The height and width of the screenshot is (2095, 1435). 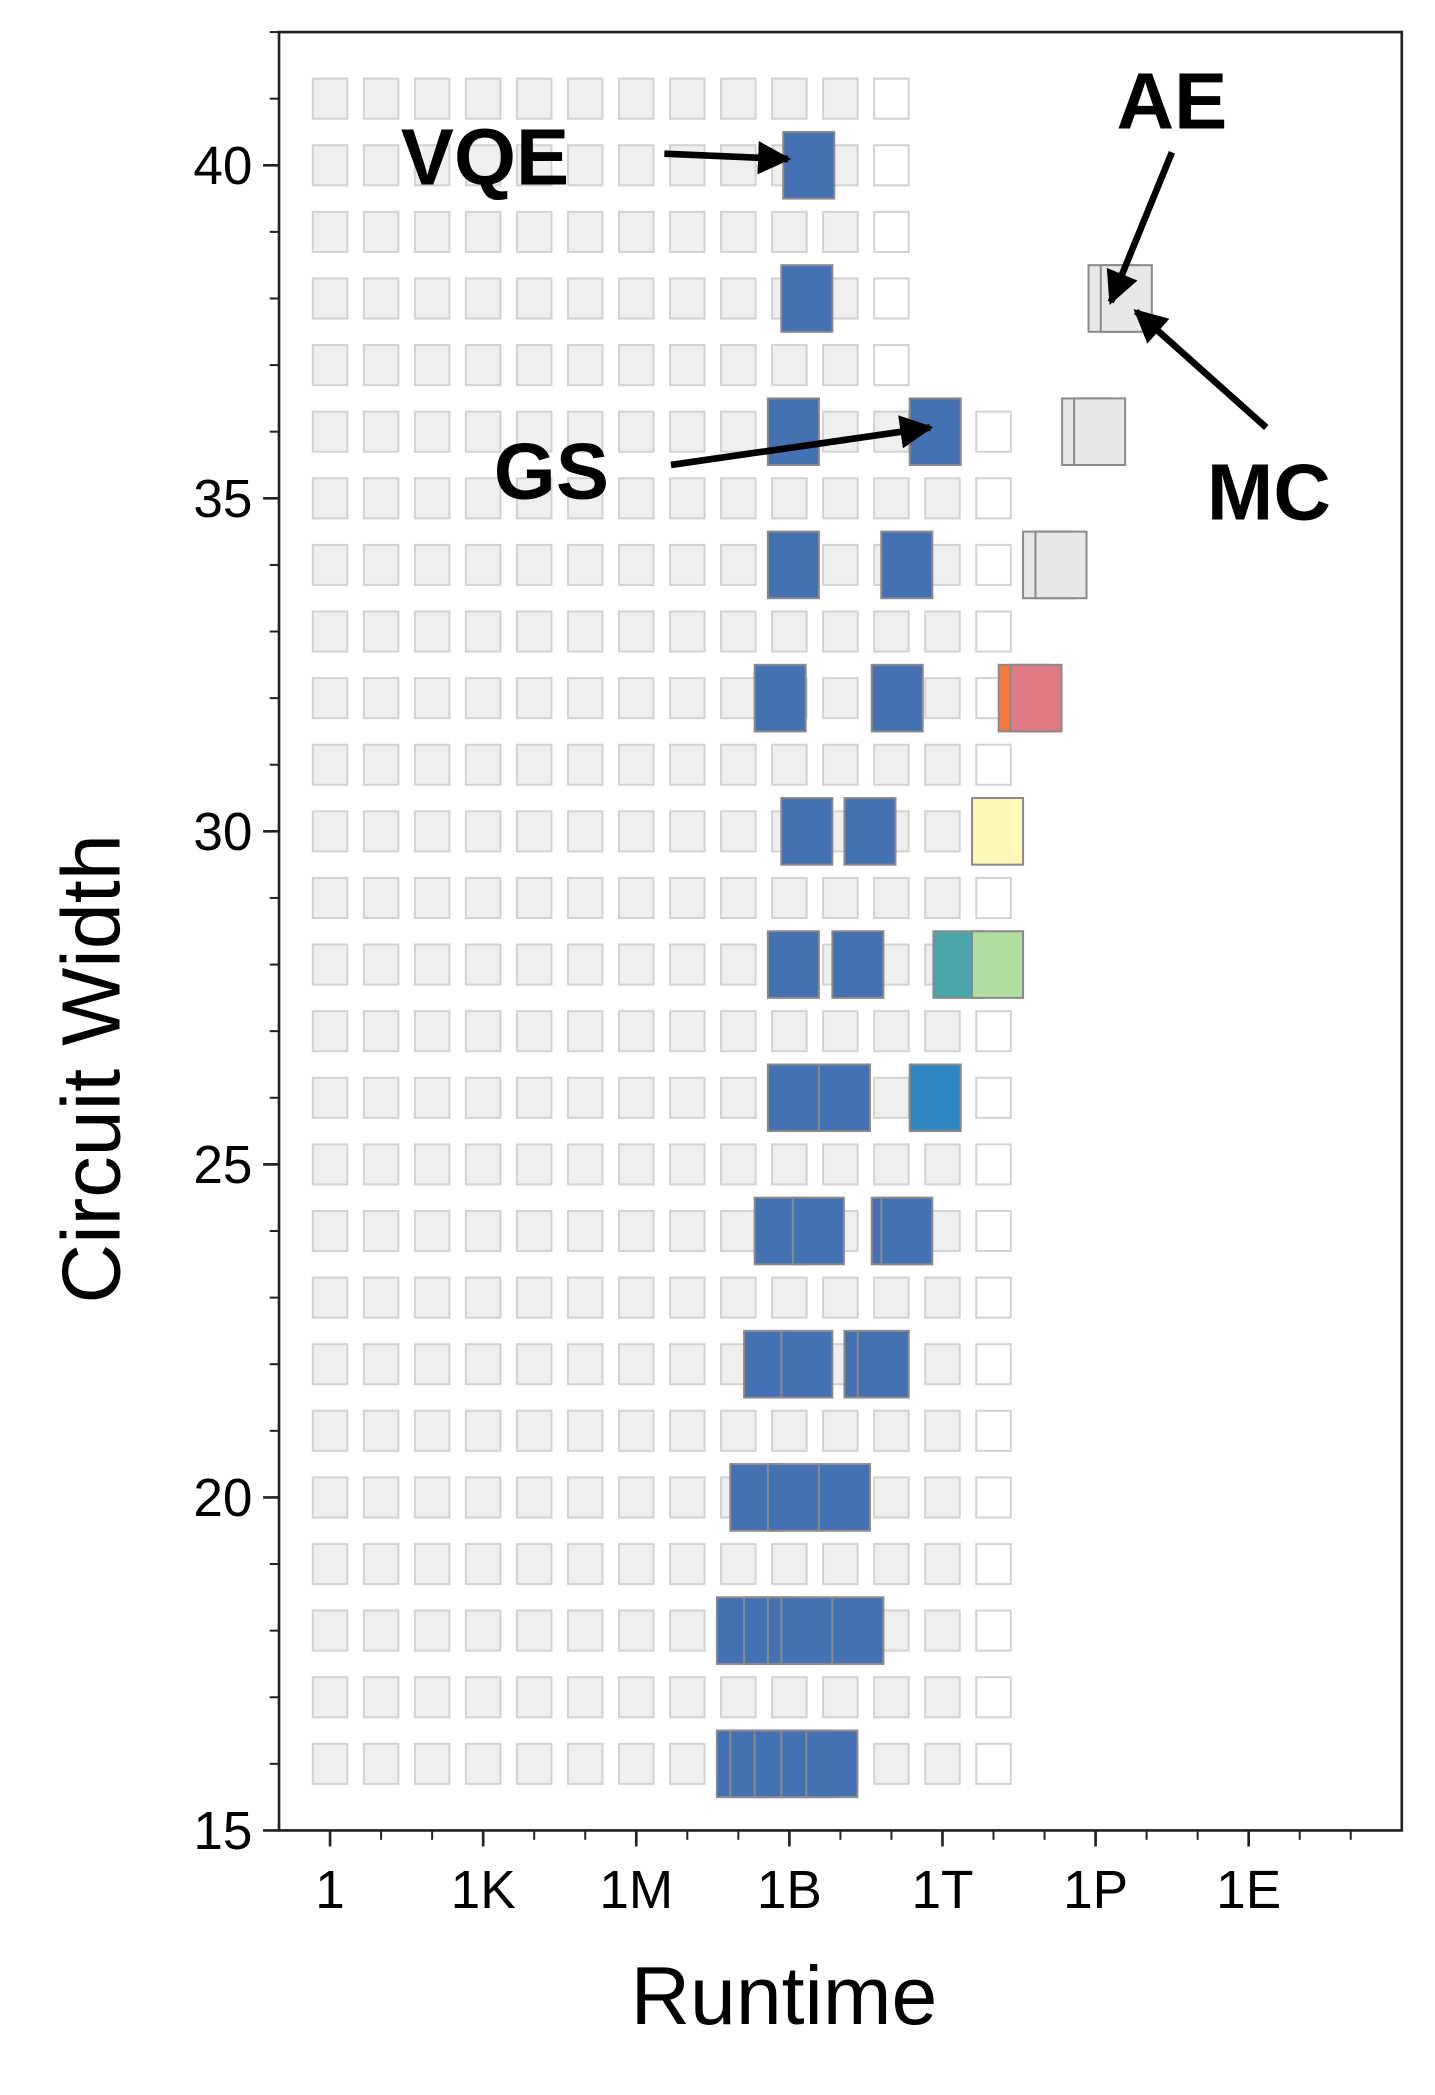 I want to click on annotation: MC, so click(x=1269, y=492).